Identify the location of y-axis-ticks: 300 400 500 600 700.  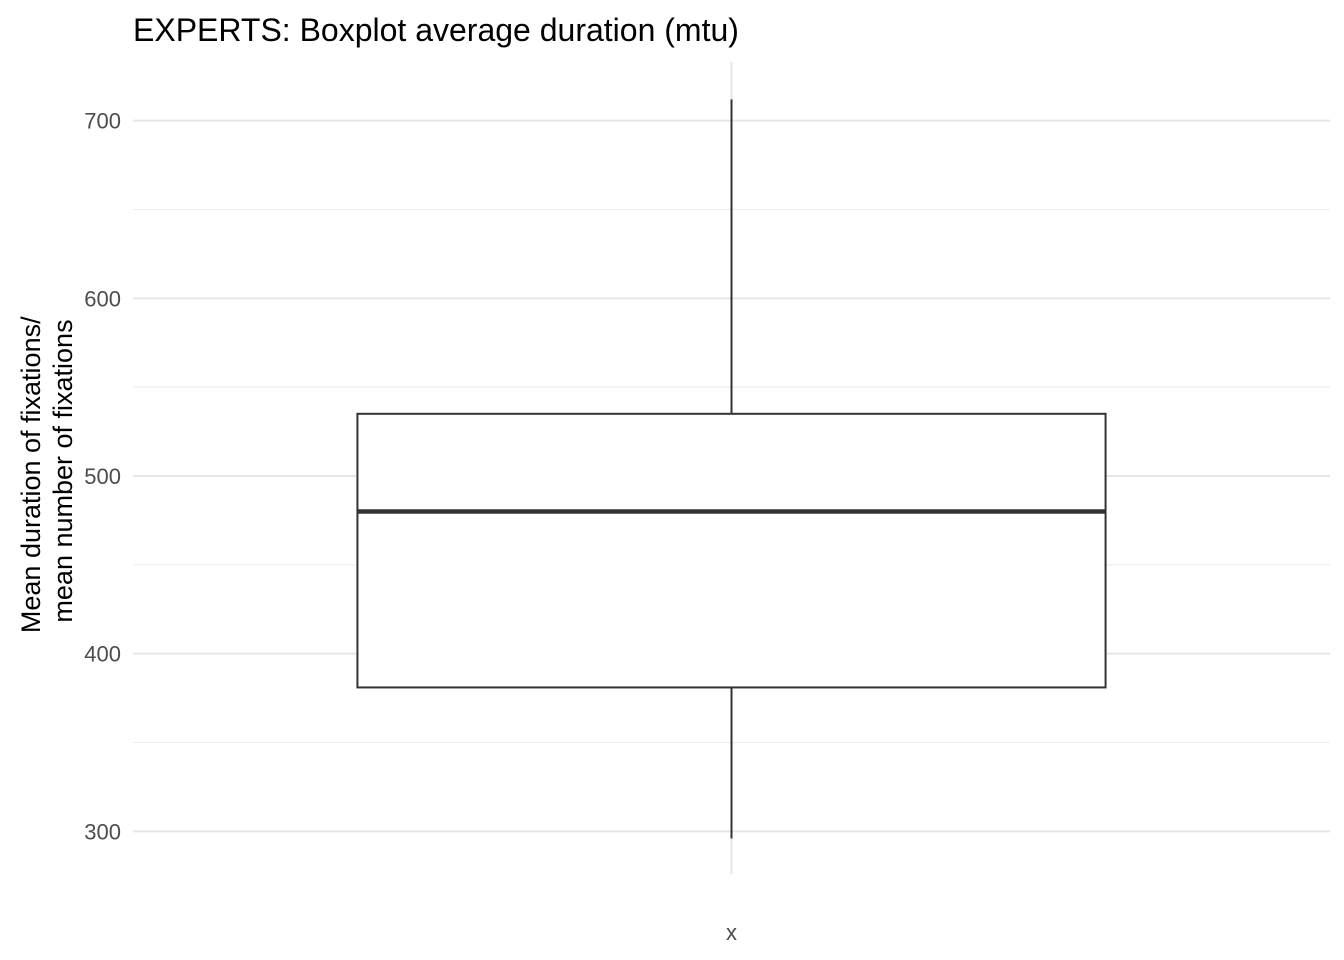
(102, 477).